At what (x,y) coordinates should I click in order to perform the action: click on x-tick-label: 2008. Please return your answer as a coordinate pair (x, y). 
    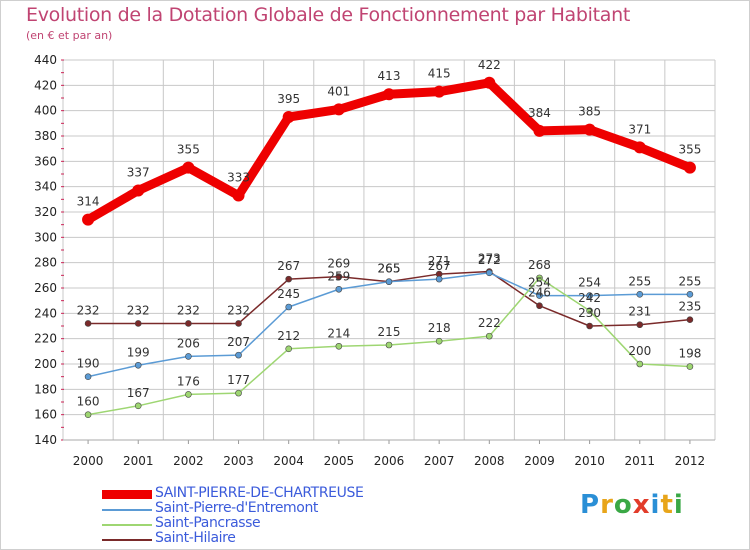
    Looking at the image, I should click on (489, 461).